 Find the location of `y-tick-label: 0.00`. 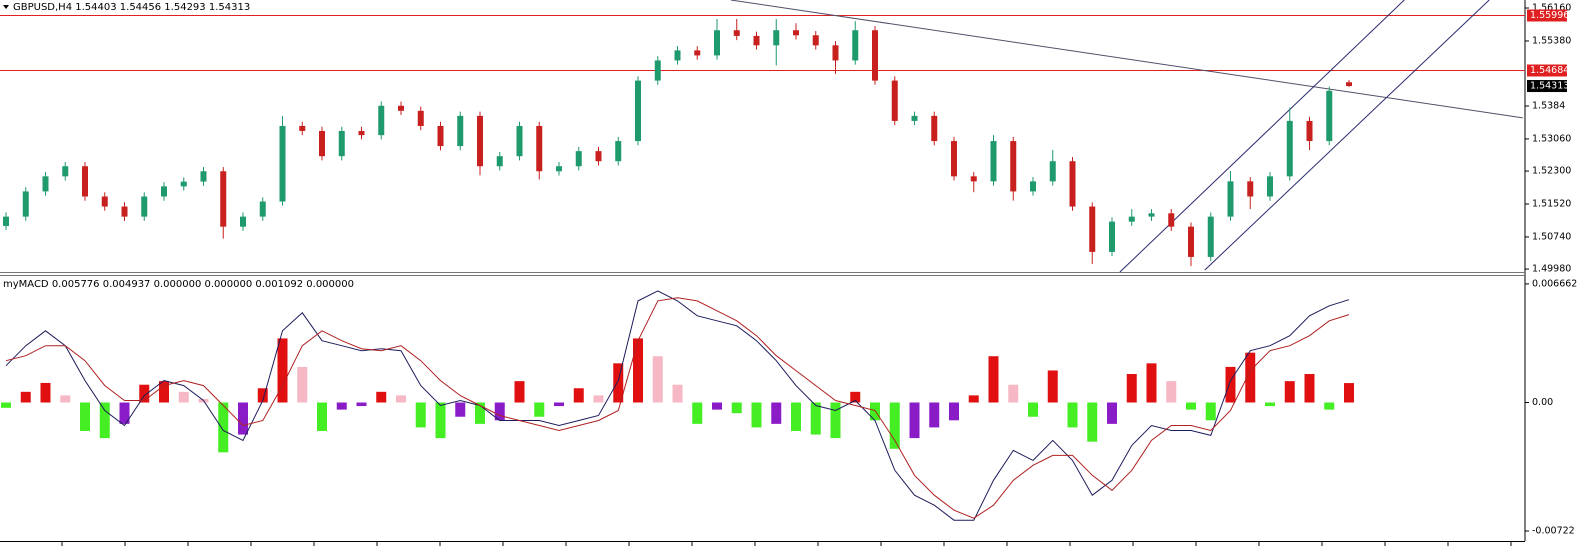

y-tick-label: 0.00 is located at coordinates (1542, 402).